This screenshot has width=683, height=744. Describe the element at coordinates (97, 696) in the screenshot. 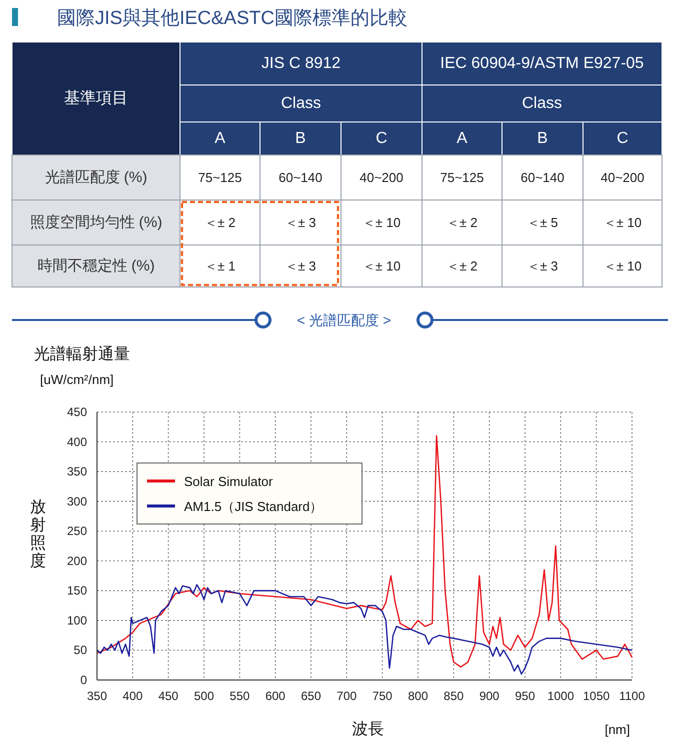

I see `x-tick-label: 350` at that location.